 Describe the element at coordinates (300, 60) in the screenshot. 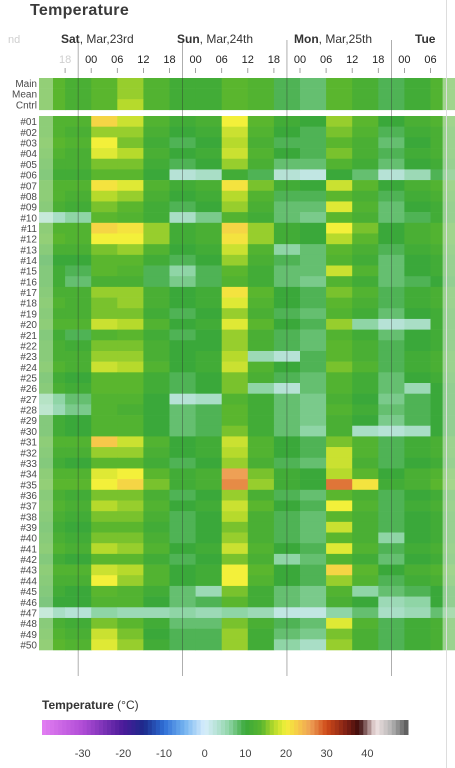

I see `hour-tick-label: 00` at that location.